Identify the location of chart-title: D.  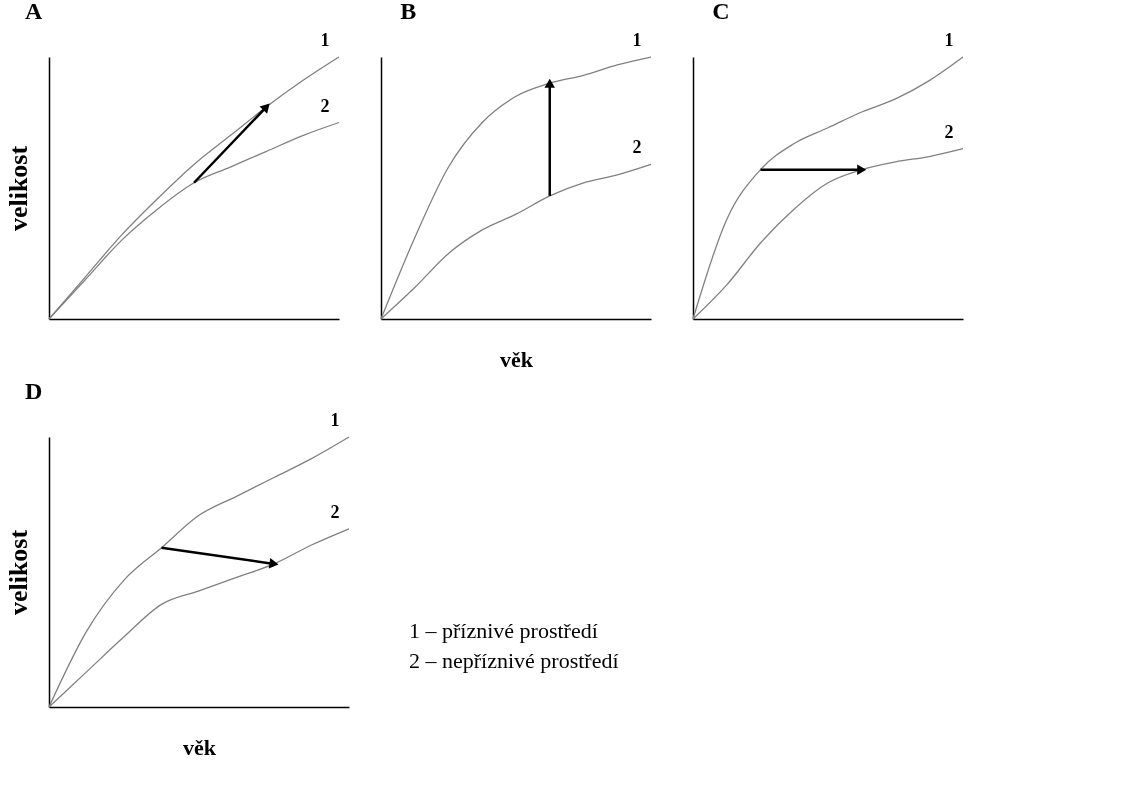
(34, 391).